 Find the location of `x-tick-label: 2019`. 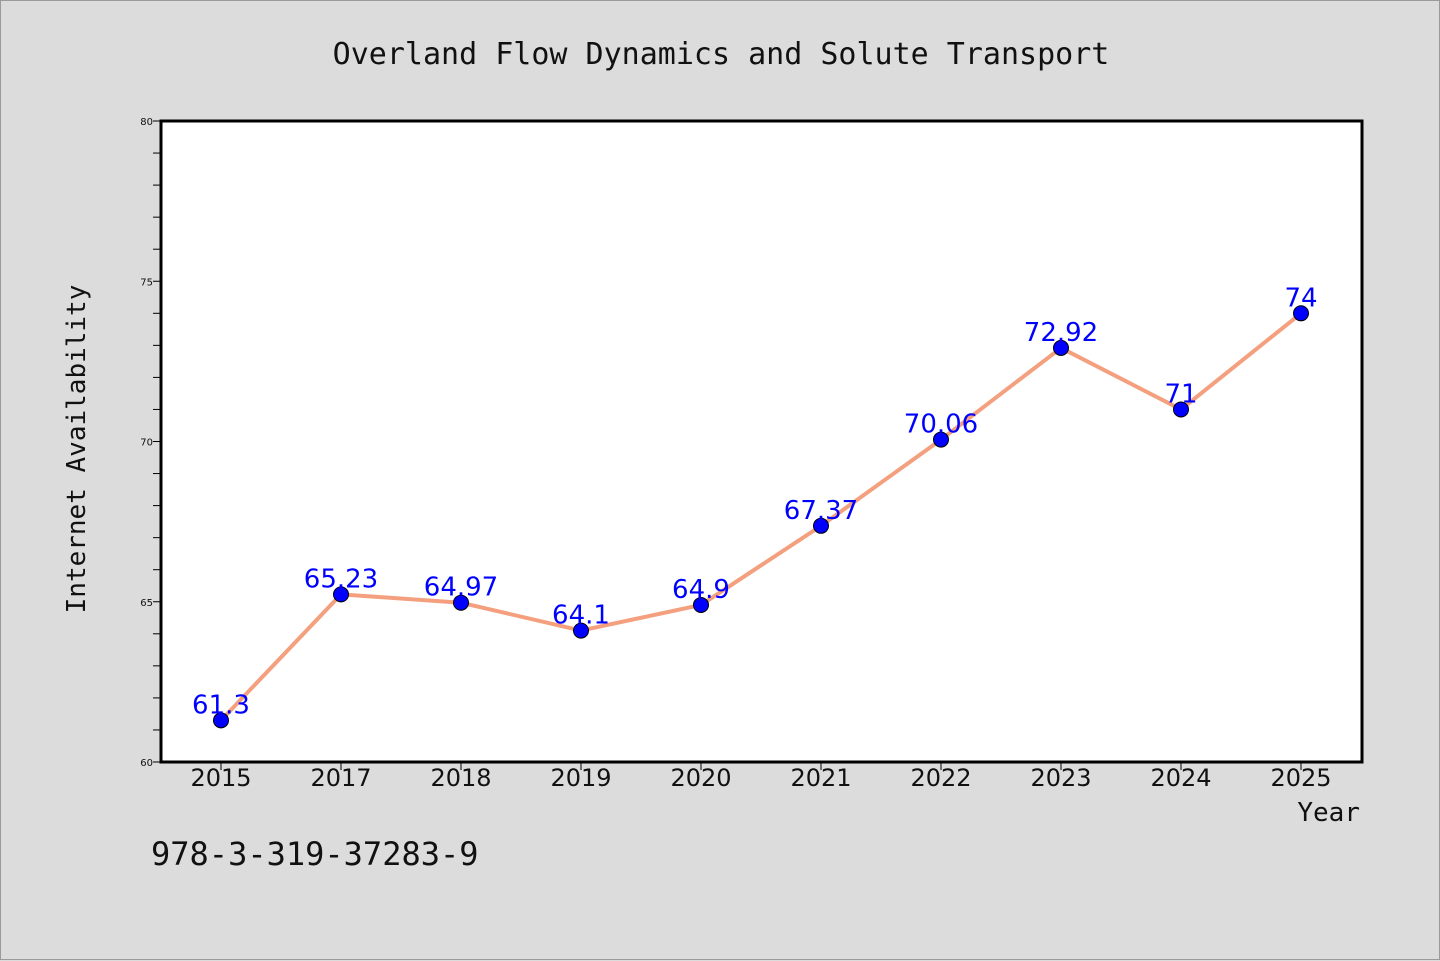

x-tick-label: 2019 is located at coordinates (580, 778).